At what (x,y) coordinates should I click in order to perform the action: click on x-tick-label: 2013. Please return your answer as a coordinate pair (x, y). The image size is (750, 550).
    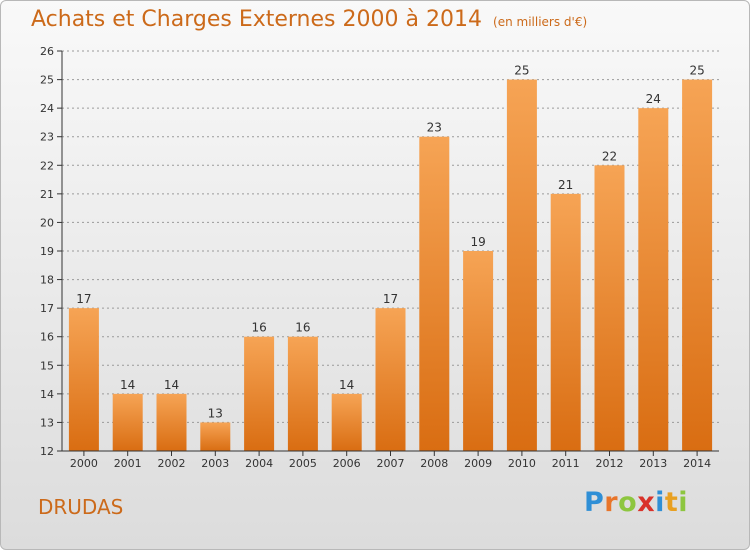
    Looking at the image, I should click on (653, 463).